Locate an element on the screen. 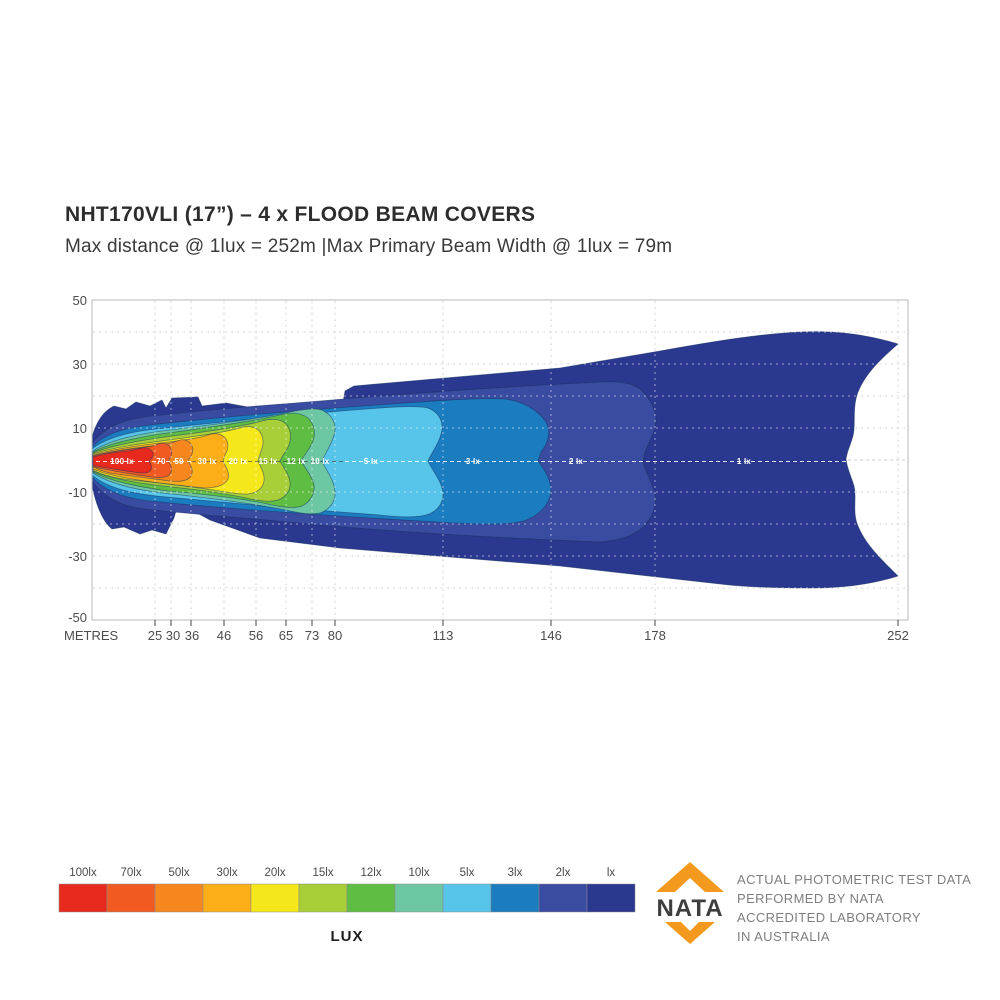  legend-label-50lx: 50lx is located at coordinates (178, 873).